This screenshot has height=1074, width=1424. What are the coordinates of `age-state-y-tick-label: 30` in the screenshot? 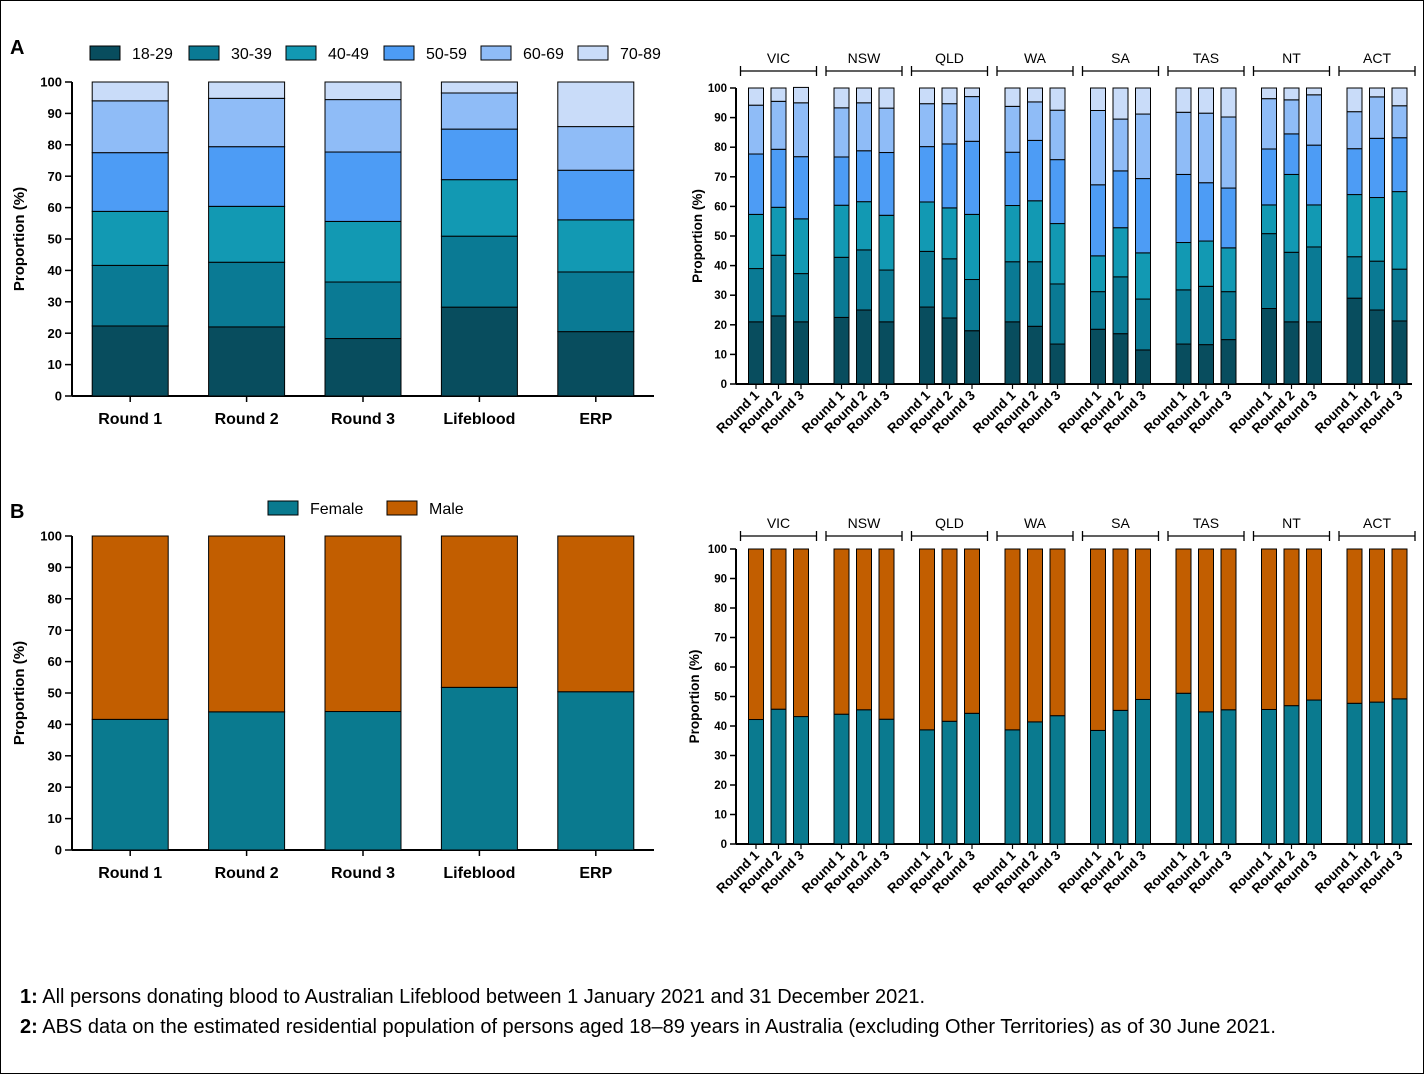 It's located at (720, 296).